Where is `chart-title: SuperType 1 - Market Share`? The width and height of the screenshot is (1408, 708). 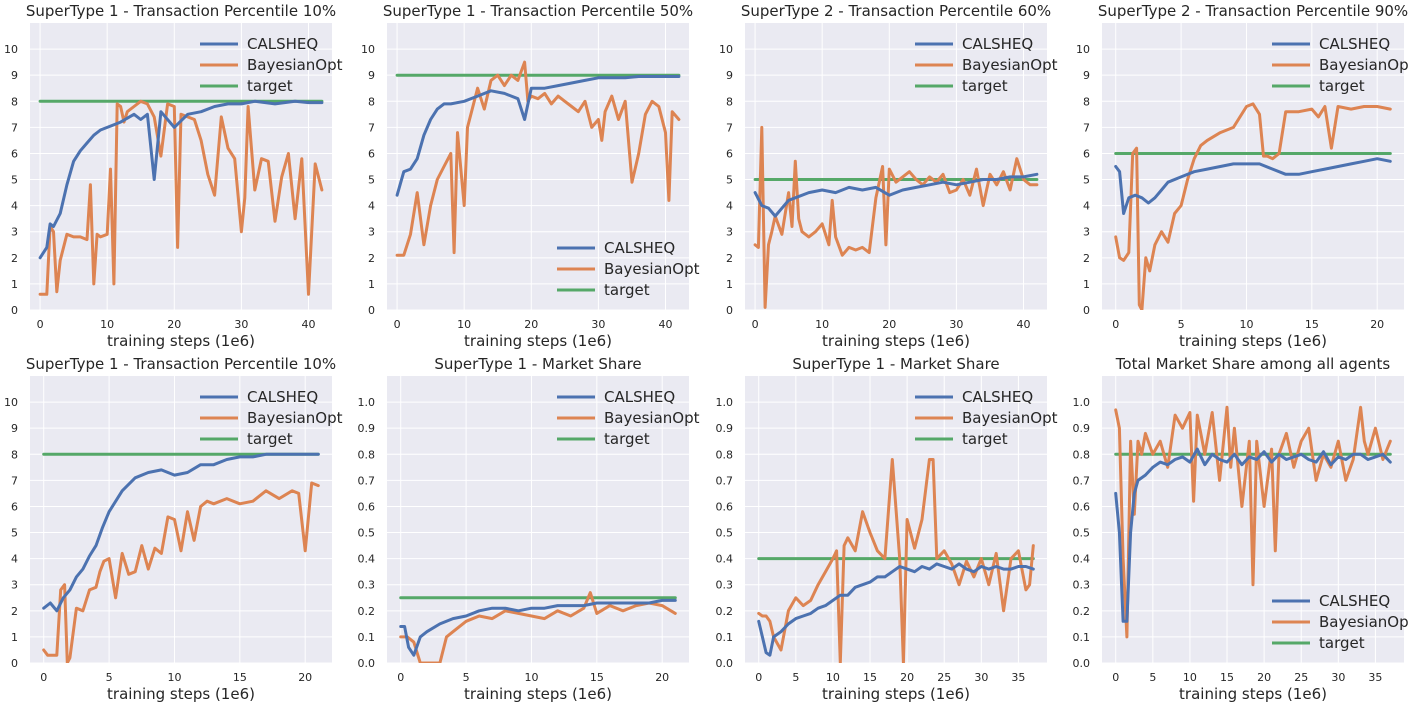 chart-title: SuperType 1 - Market Share is located at coordinates (537, 364).